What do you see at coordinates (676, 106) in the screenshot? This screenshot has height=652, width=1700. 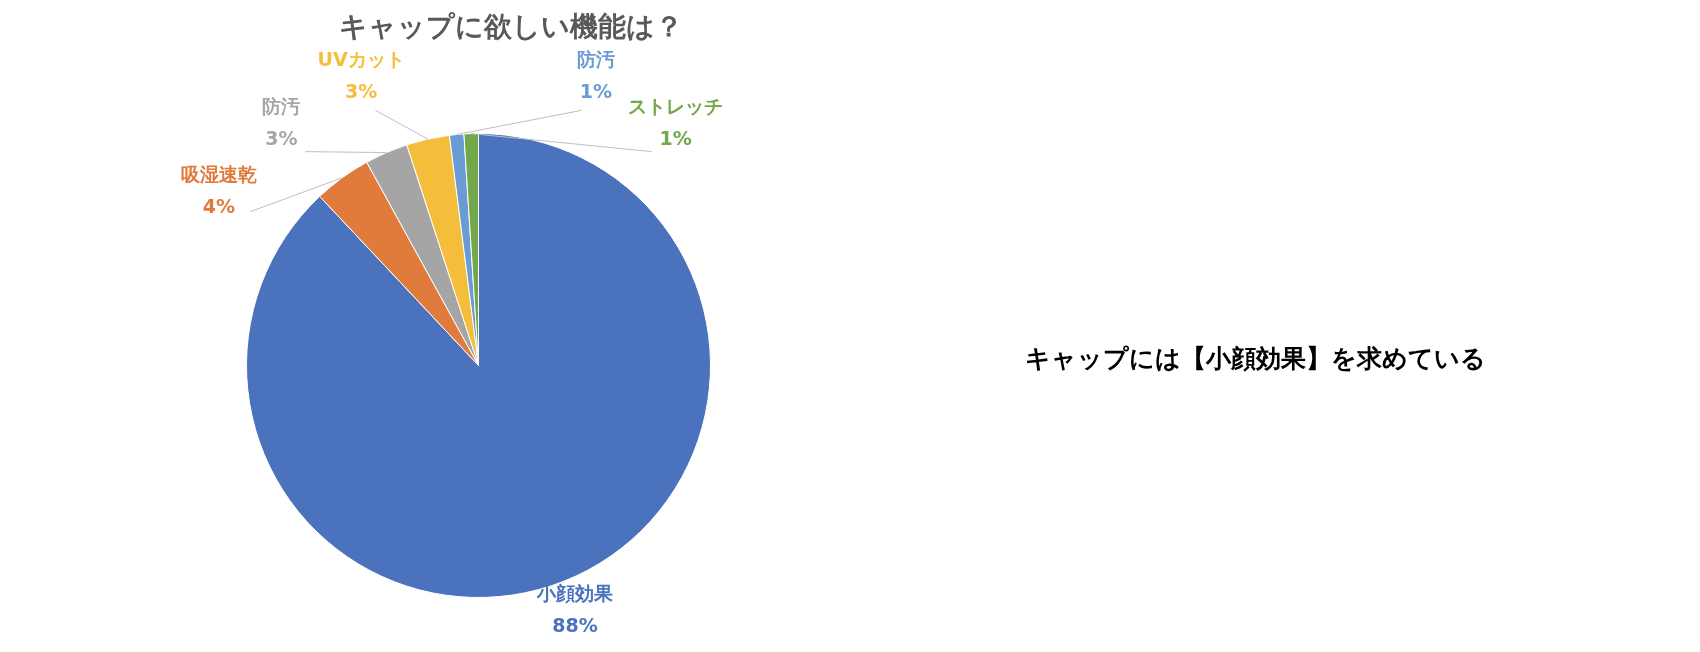 I see `slice-label: ストレッチ` at bounding box center [676, 106].